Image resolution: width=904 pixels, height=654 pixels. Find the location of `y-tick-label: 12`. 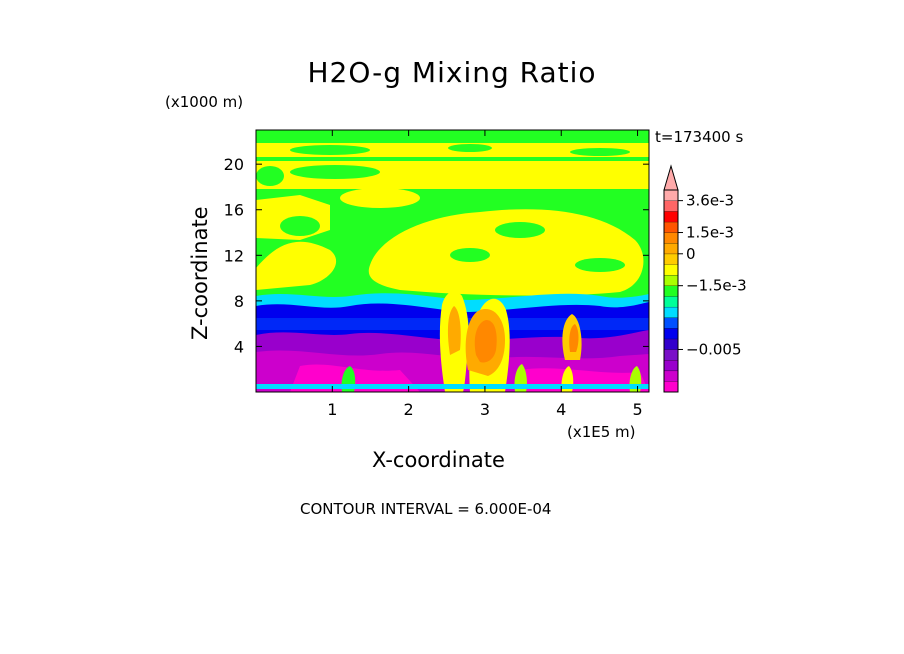

y-tick-label: 12 is located at coordinates (234, 255).